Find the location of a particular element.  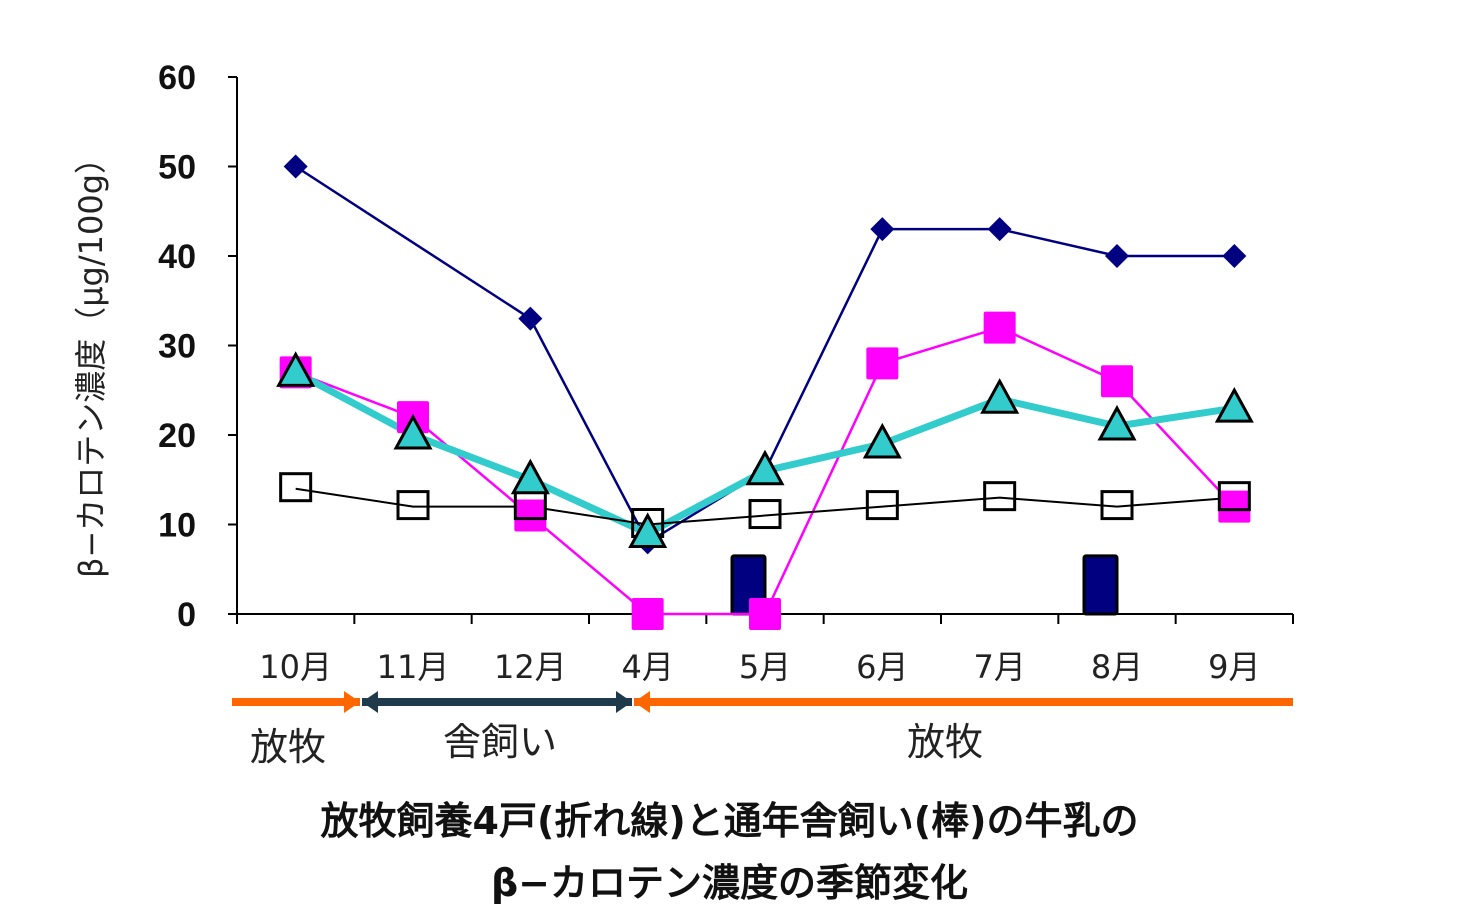

bar-8月 is located at coordinates (1100, 585).